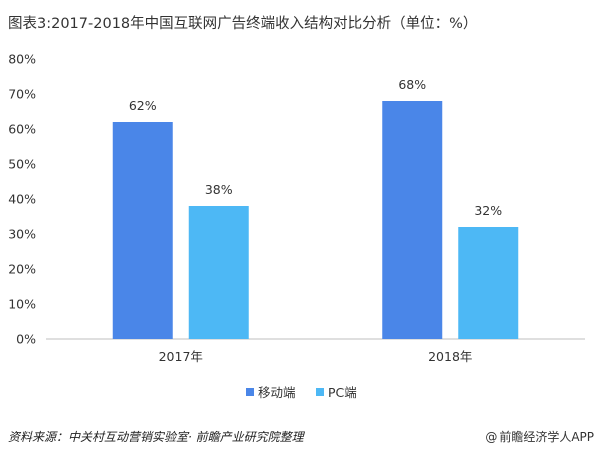 The height and width of the screenshot is (456, 600). What do you see at coordinates (156, 437) in the screenshot?
I see `source-note: 资料来源：中关村互动营销实验室· 前瞻产业研究院整理` at bounding box center [156, 437].